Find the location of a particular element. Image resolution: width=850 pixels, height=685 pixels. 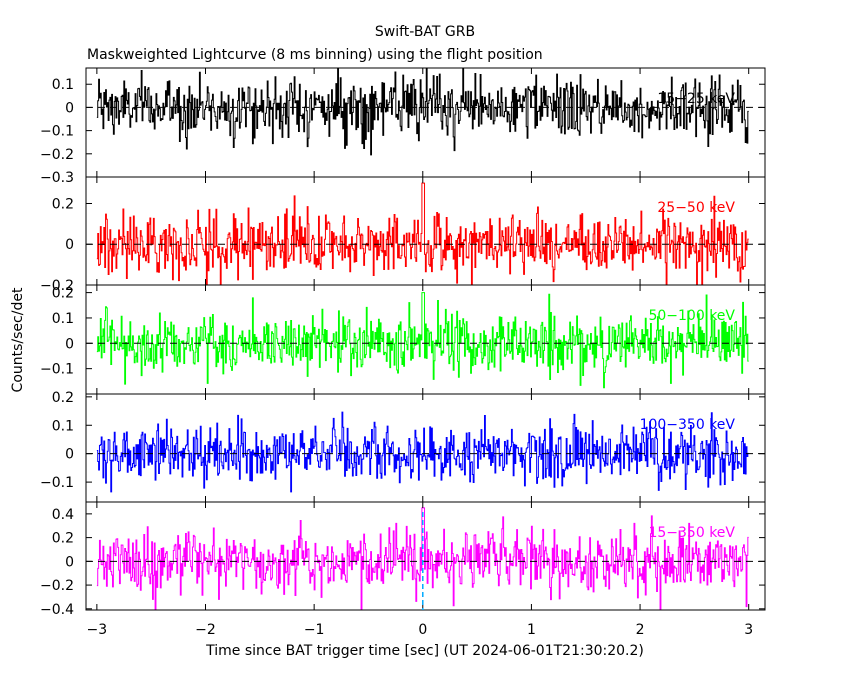

x-tick-label: 1 is located at coordinates (531, 630).